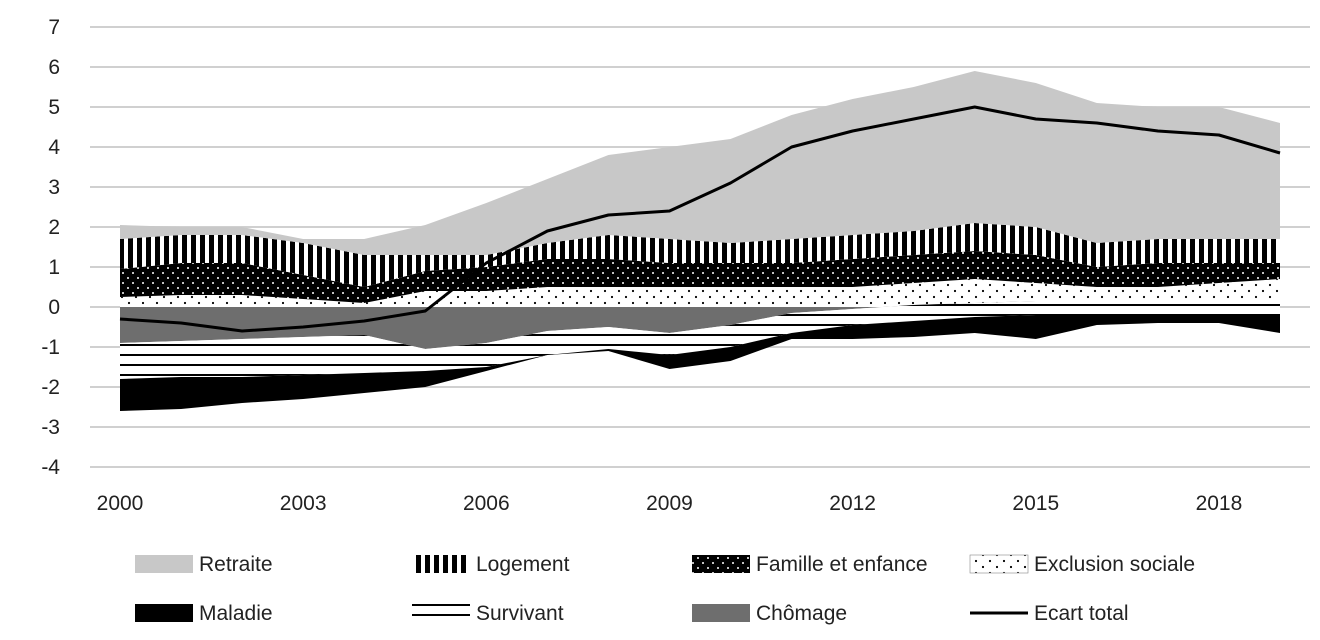 The image size is (1320, 640). I want to click on y-tick-label: 0, so click(54, 307).